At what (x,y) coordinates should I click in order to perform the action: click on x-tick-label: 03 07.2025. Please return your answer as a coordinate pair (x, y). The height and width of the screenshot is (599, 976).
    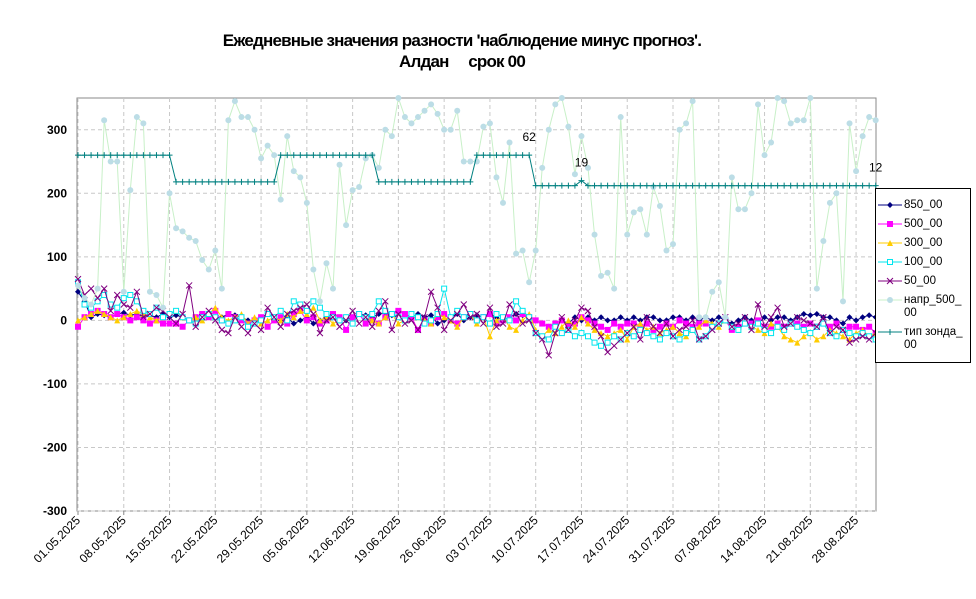
    Looking at the image, I should click on (469, 539).